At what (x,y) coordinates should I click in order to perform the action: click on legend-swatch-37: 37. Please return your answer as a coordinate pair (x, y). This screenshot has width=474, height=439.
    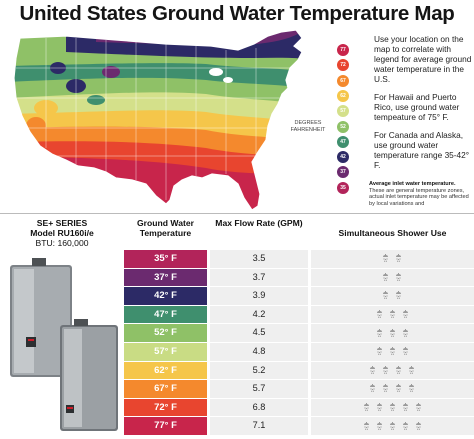
    Looking at the image, I should click on (343, 172).